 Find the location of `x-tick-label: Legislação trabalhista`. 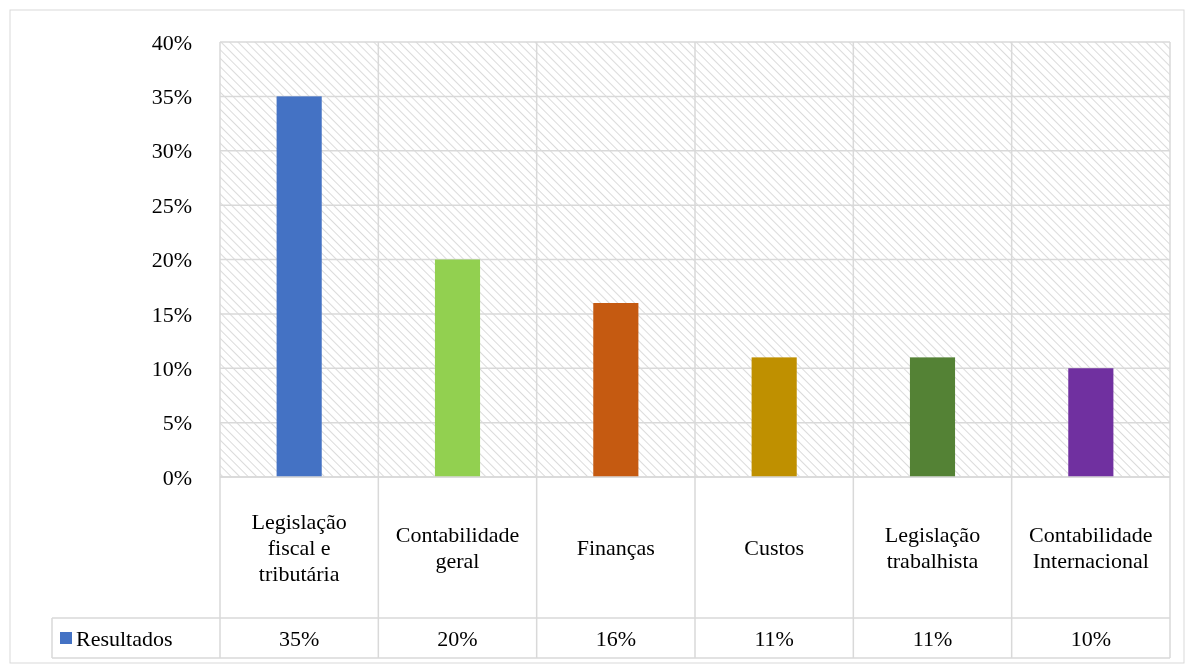

x-tick-label: Legislação trabalhista is located at coordinates (932, 548).